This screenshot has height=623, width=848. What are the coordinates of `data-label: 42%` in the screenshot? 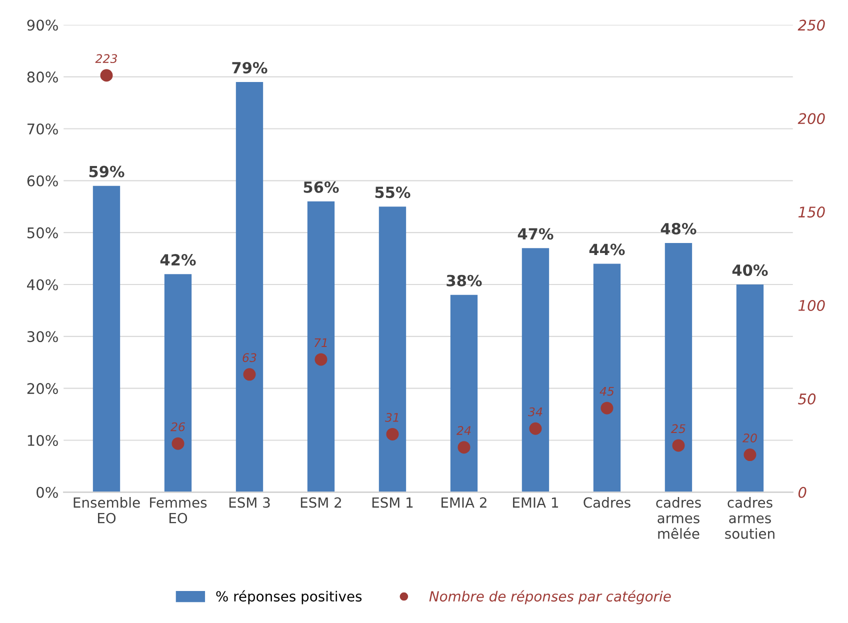 It's located at (178, 260).